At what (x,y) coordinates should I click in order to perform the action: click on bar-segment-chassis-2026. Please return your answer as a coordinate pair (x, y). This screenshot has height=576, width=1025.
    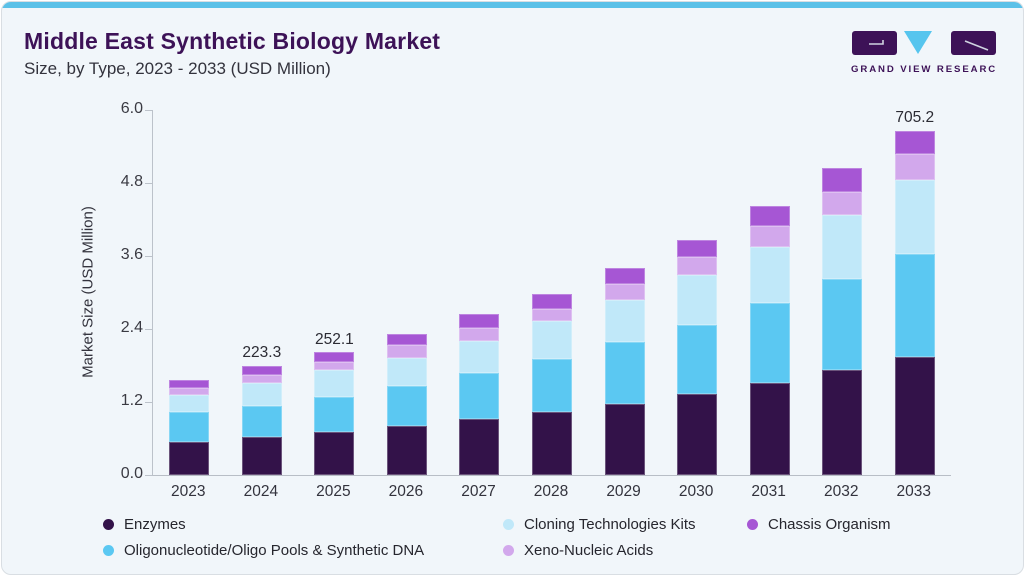
    Looking at the image, I should click on (406, 339).